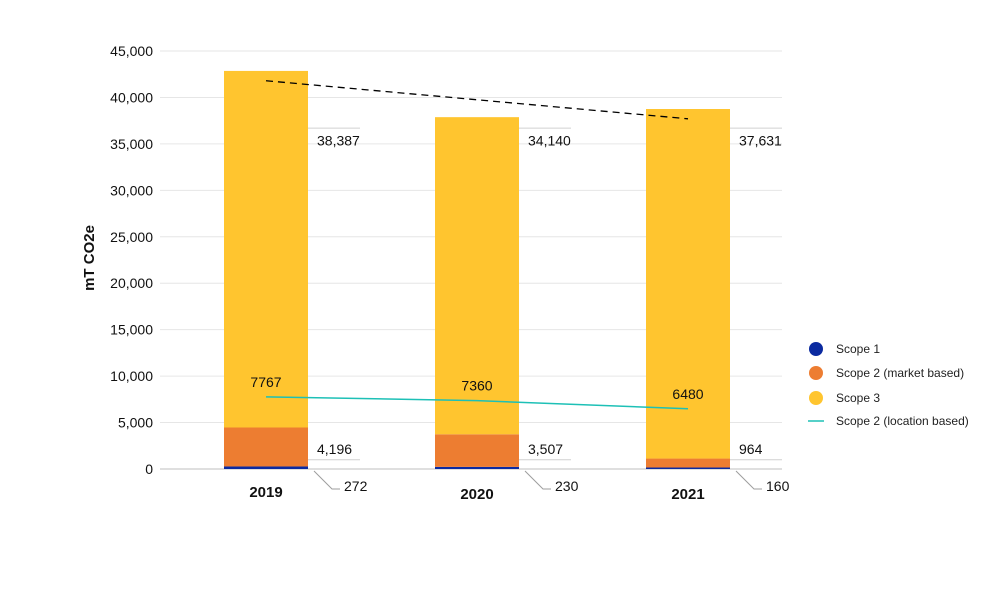  What do you see at coordinates (778, 486) in the screenshot?
I see `data-label: 160` at bounding box center [778, 486].